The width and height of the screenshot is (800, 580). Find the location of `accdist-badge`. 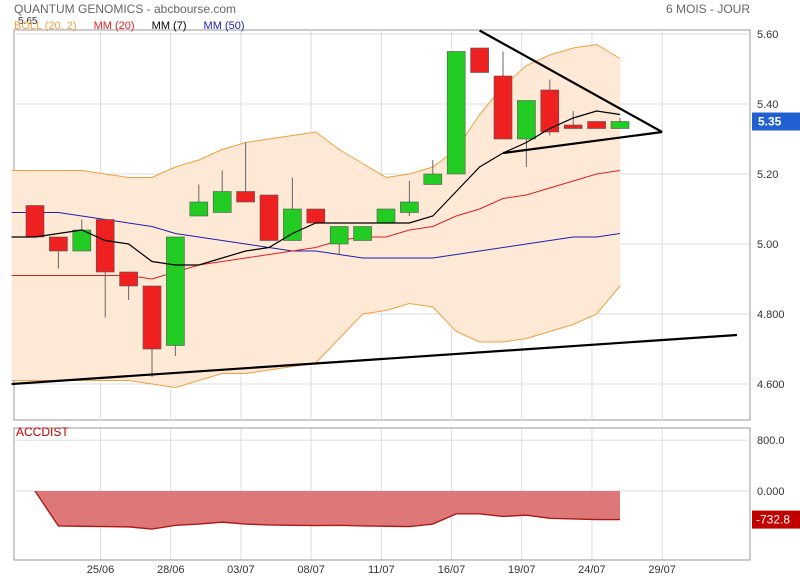

accdist-badge is located at coordinates (776, 519).